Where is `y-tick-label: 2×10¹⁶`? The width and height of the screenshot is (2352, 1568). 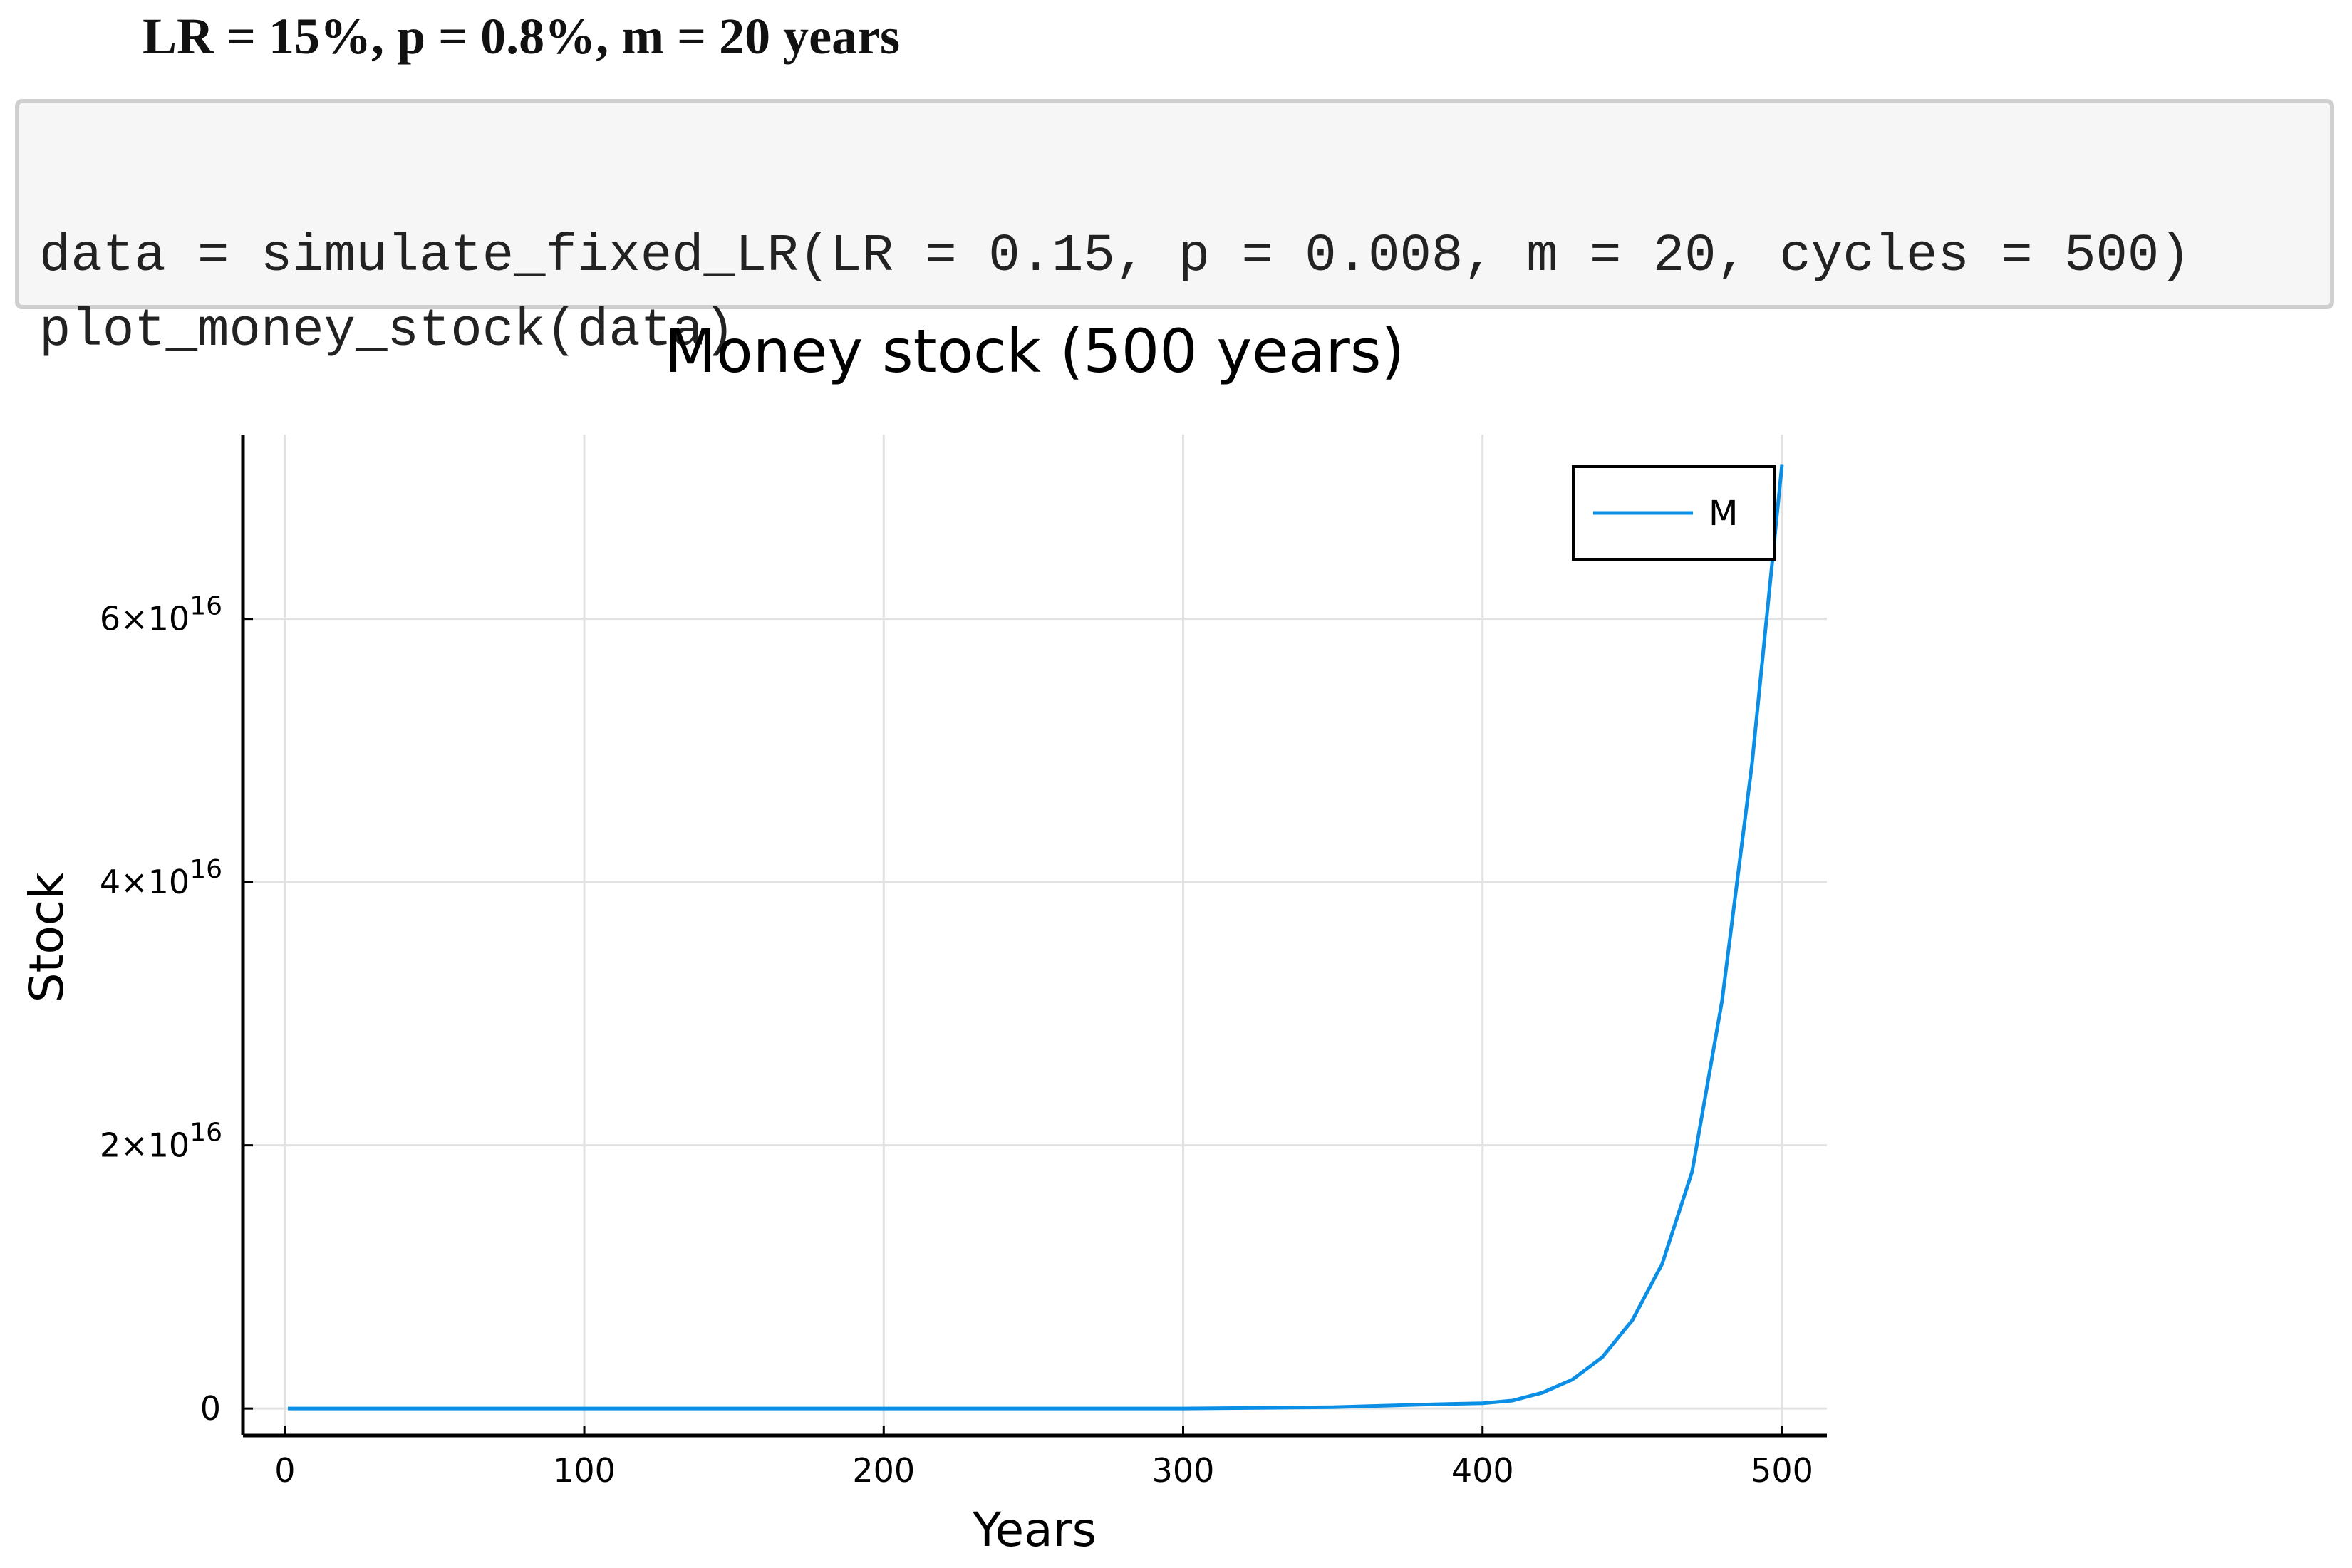 y-tick-label: 2×10¹⁶ is located at coordinates (161, 1141).